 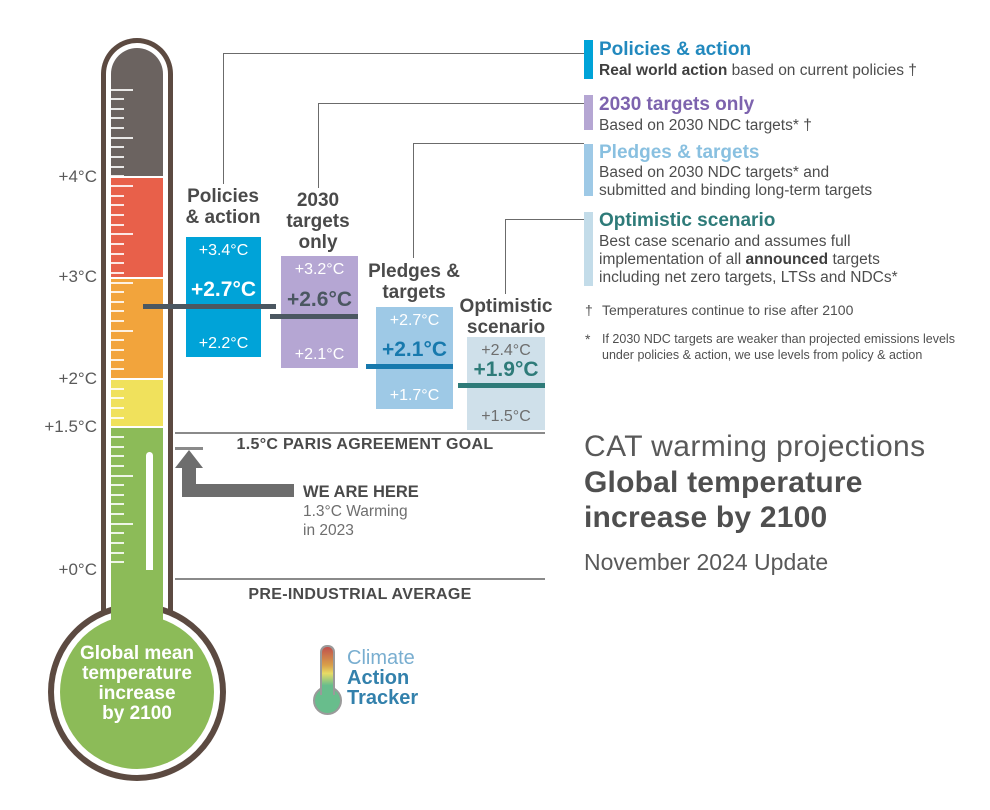 What do you see at coordinates (414, 271) in the screenshot?
I see `title-line: Pledges &` at bounding box center [414, 271].